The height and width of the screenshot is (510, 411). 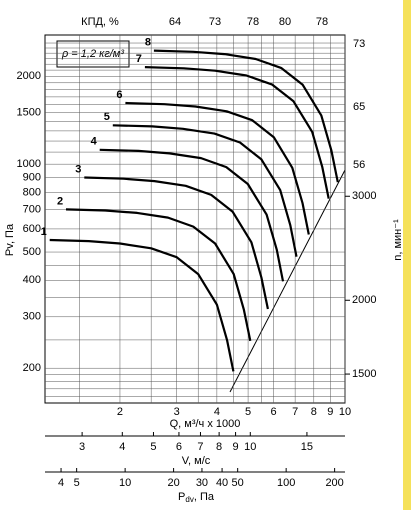 I want to click on y-tick-label: 1000, so click(x=29, y=164).